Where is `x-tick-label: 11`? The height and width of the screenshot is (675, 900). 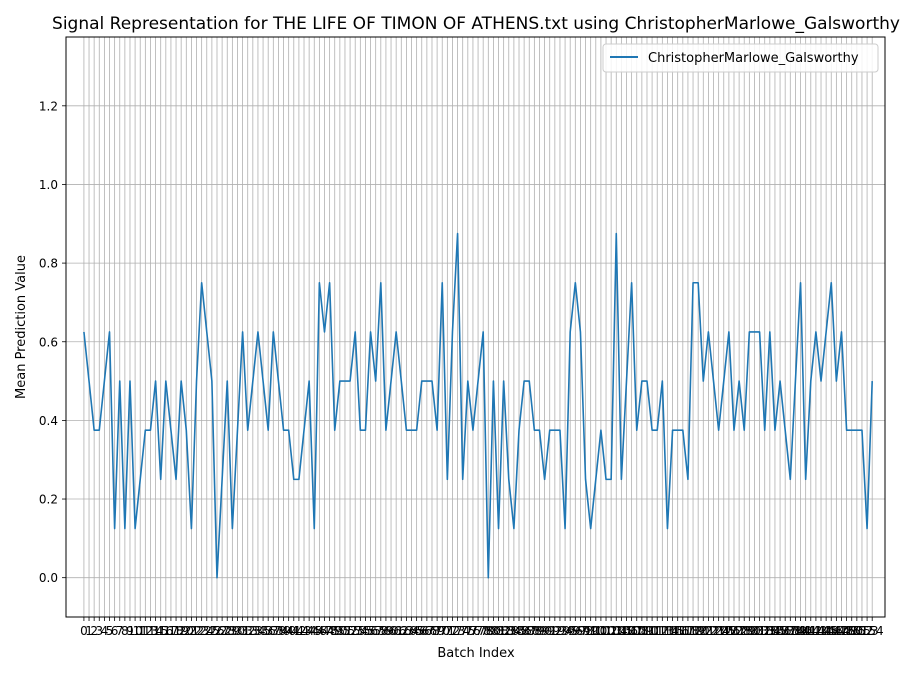
x-tick-label: 11 is located at coordinates (140, 631).